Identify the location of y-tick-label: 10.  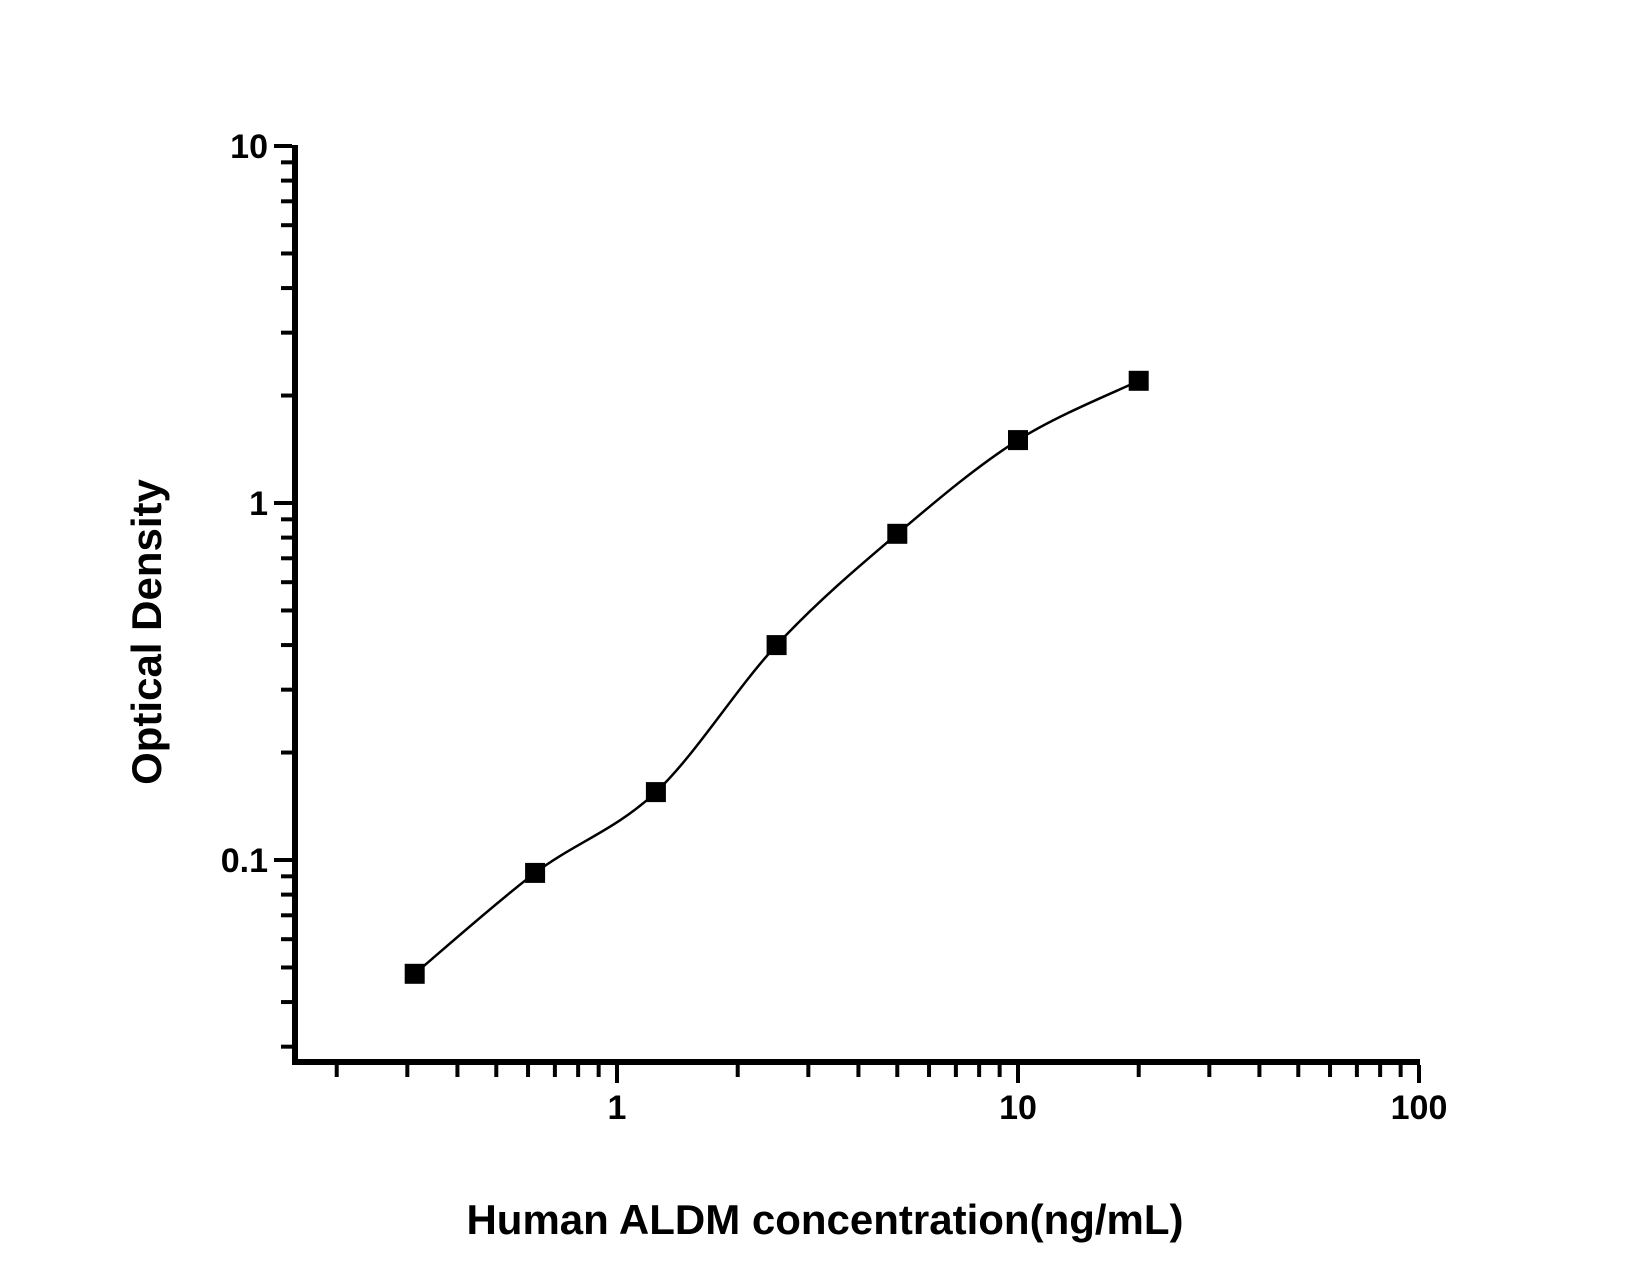
(249, 147).